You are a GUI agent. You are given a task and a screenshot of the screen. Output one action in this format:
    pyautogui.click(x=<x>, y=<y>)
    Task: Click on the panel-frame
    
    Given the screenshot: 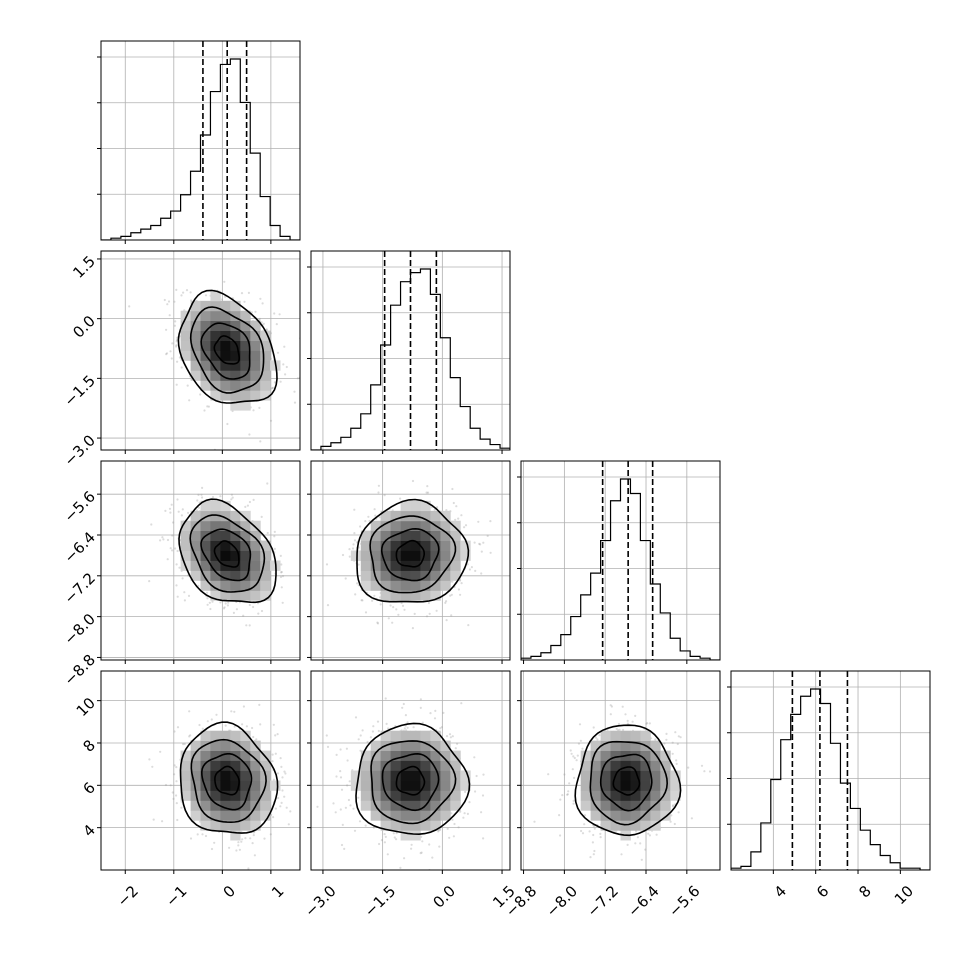 What is the action you would take?
    pyautogui.click(x=200, y=350)
    